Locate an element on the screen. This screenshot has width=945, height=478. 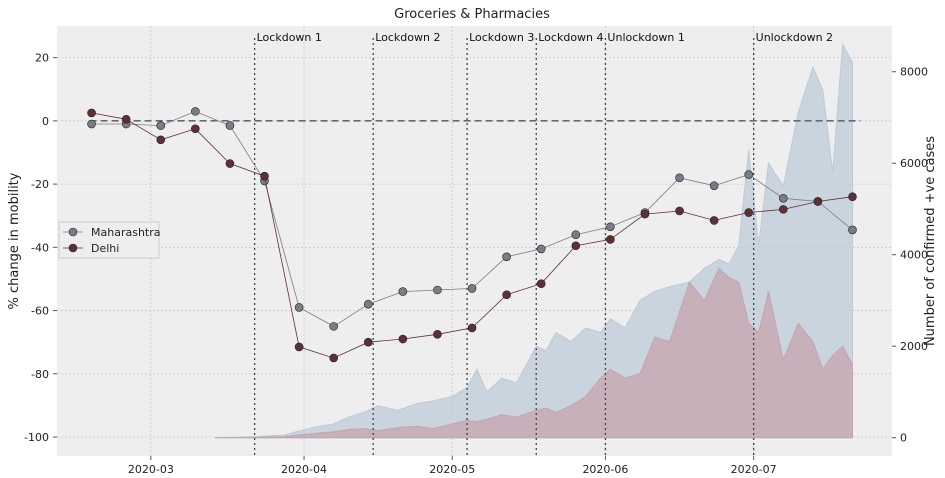
y-tick-label: -80 is located at coordinates (40, 374).